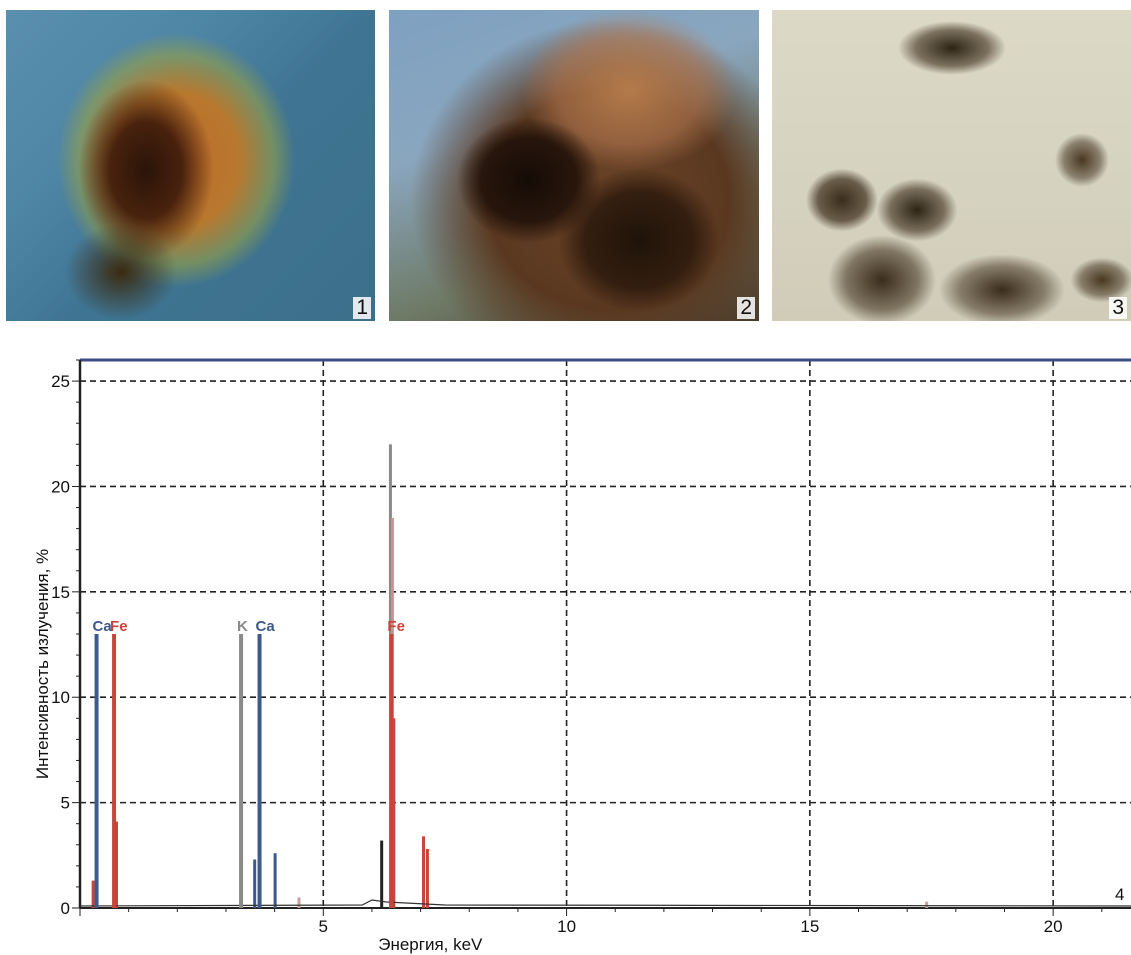 Image resolution: width=1131 pixels, height=955 pixels. Describe the element at coordinates (746, 308) in the screenshot. I see `panel-label-2: 2` at that location.